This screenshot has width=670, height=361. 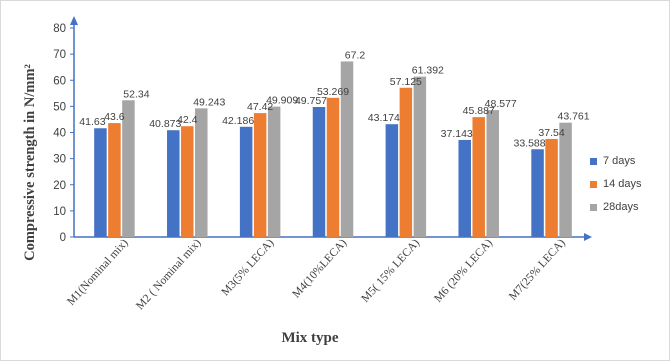 What do you see at coordinates (530, 143) in the screenshot?
I see `data-label: 33.588` at bounding box center [530, 143].